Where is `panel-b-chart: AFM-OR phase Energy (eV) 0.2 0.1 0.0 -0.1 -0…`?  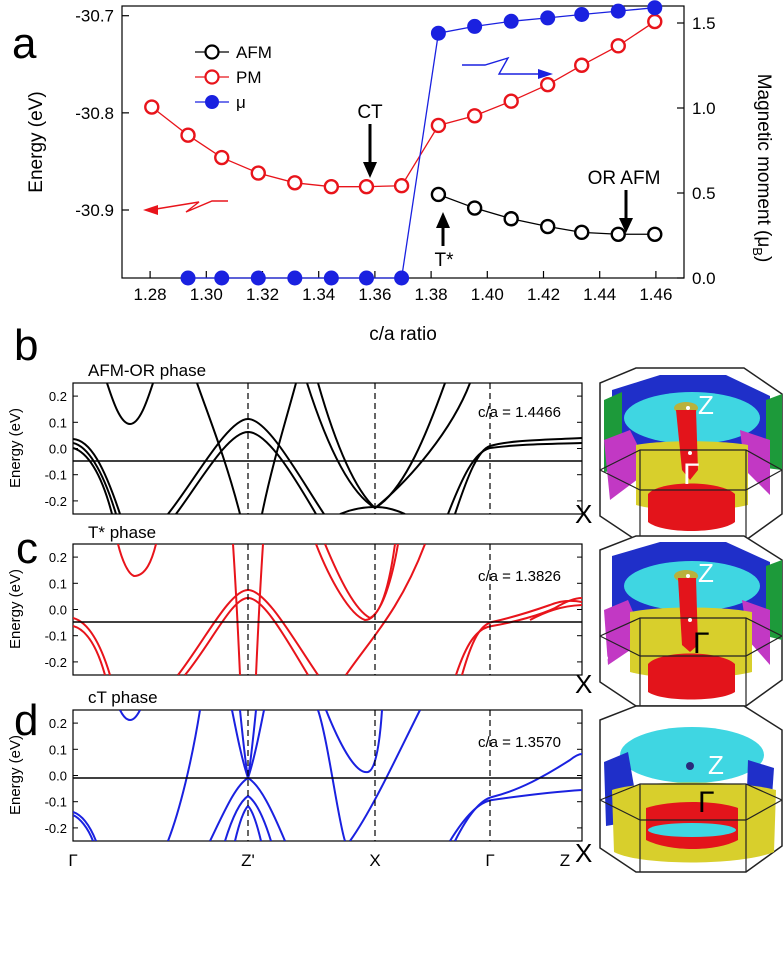 panel-b-chart: AFM-OR phase Energy (eV) 0.2 0.1 0.0 -0.1 -0… is located at coordinates (295, 438).